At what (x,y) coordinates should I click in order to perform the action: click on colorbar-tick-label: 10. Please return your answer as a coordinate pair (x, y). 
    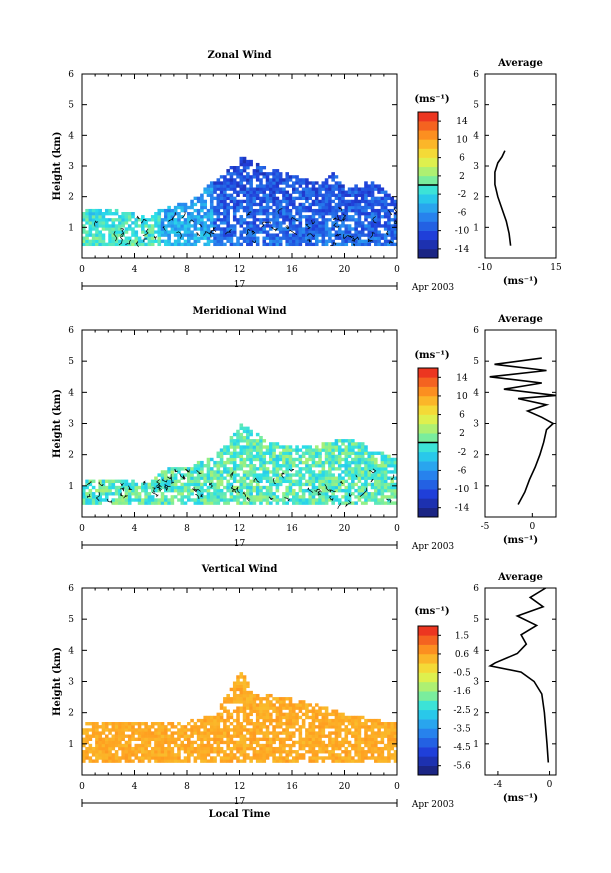
    Looking at the image, I should click on (462, 140).